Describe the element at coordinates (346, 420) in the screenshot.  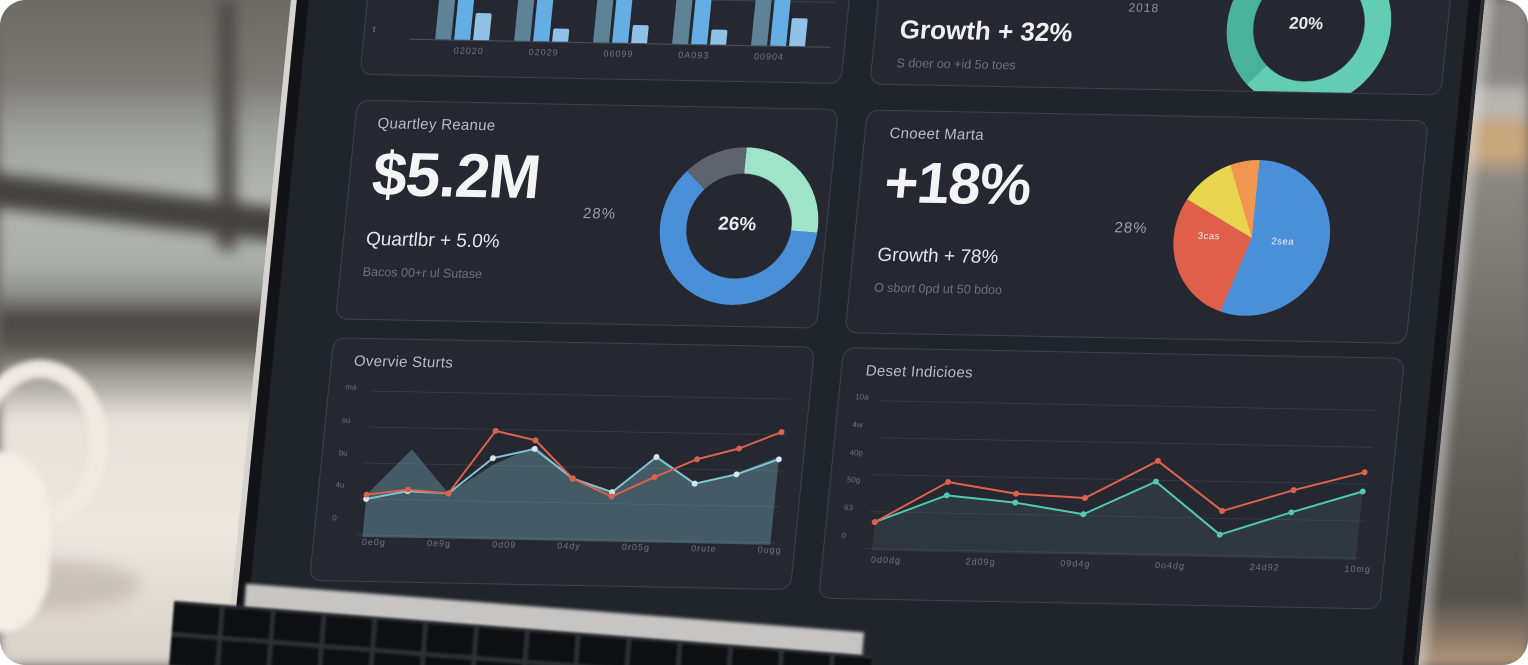
I see `y-axis-tick: su` at that location.